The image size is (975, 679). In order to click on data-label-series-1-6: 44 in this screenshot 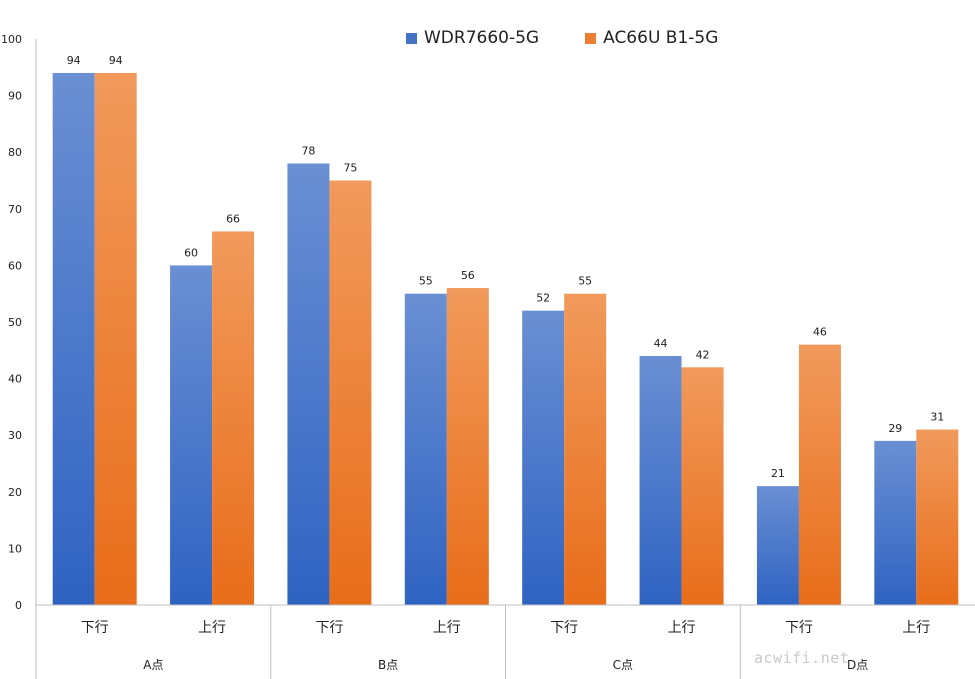, I will do `click(661, 343)`.